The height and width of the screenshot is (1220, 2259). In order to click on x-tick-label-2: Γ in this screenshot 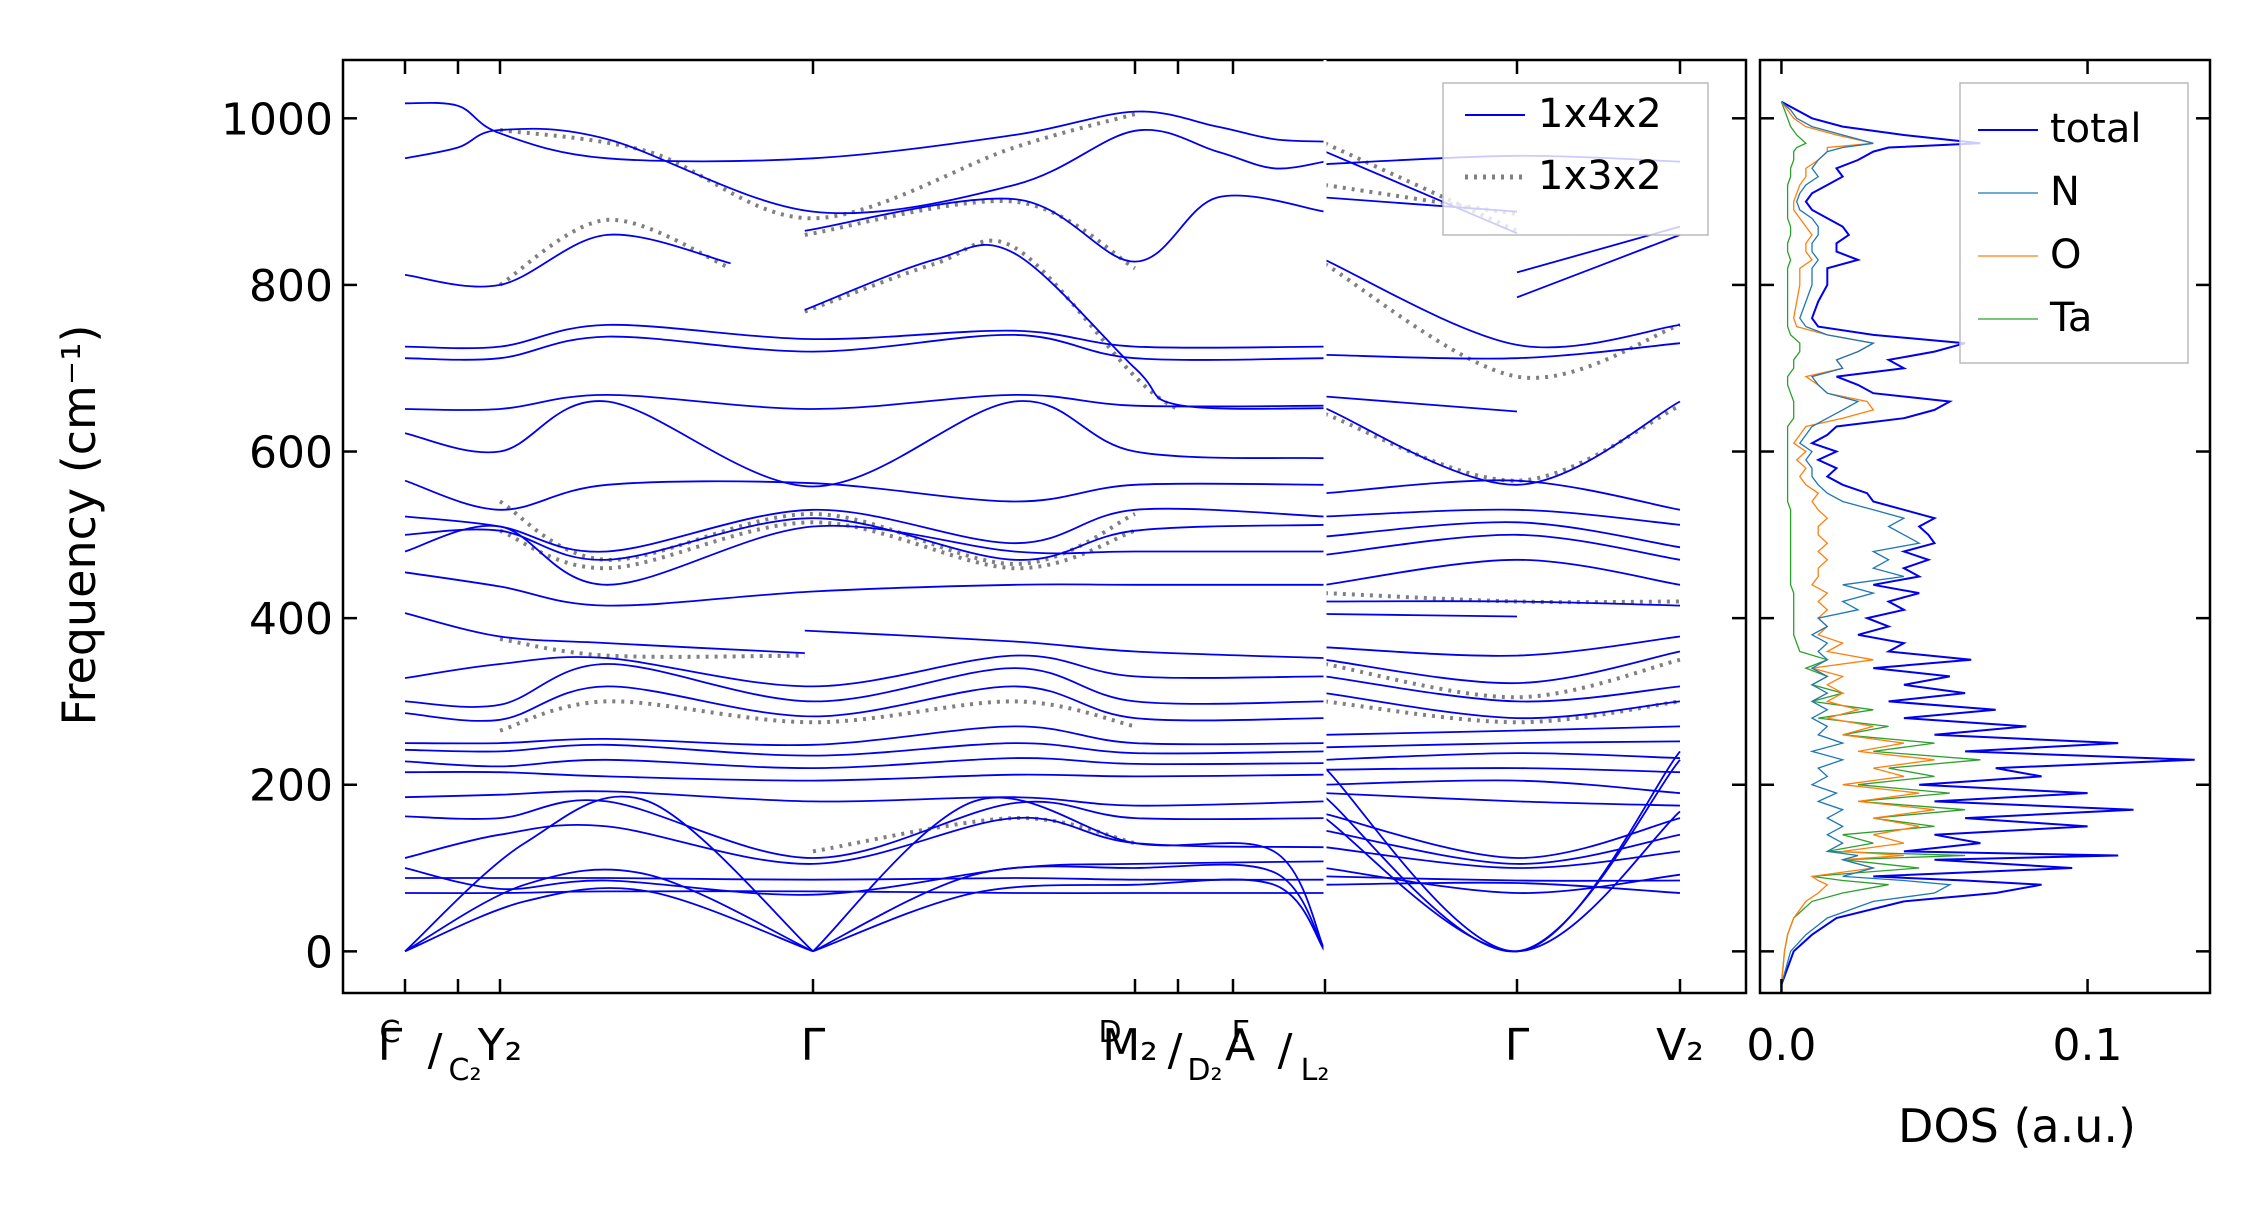, I will do `click(813, 1045)`.